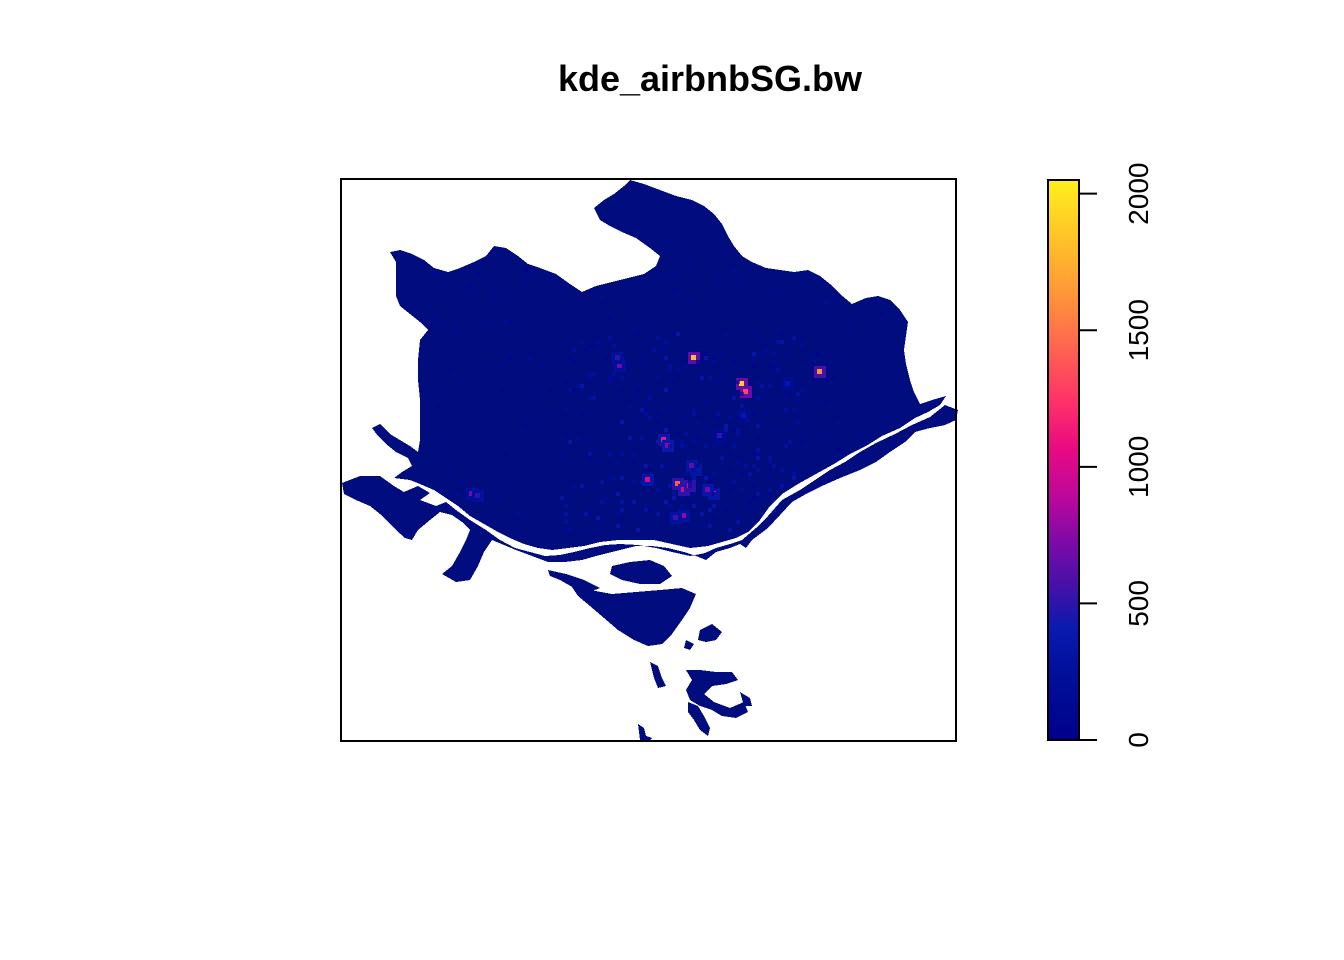 This screenshot has width=1344, height=960. I want to click on colorbar, so click(1063, 460).